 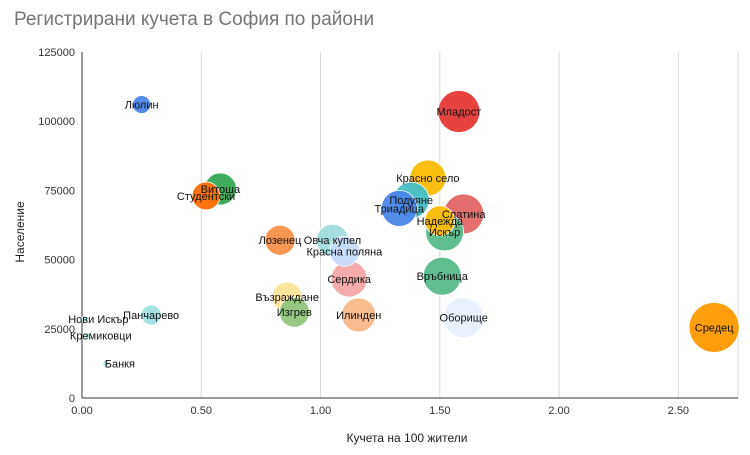 What do you see at coordinates (56, 53) in the screenshot?
I see `y-tick-label: 125000` at bounding box center [56, 53].